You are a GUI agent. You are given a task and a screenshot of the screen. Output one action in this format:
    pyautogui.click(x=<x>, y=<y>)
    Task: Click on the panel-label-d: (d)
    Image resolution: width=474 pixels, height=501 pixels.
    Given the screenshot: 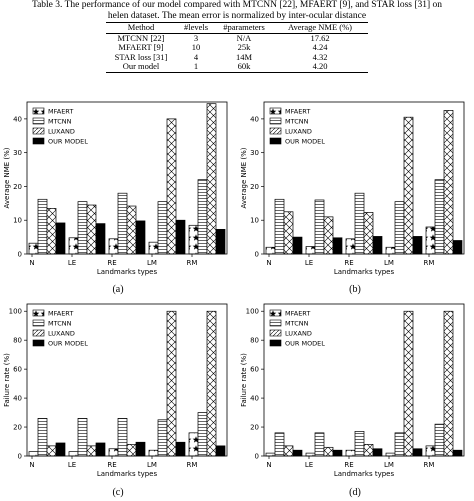 What is the action you would take?
    pyautogui.click(x=355, y=492)
    